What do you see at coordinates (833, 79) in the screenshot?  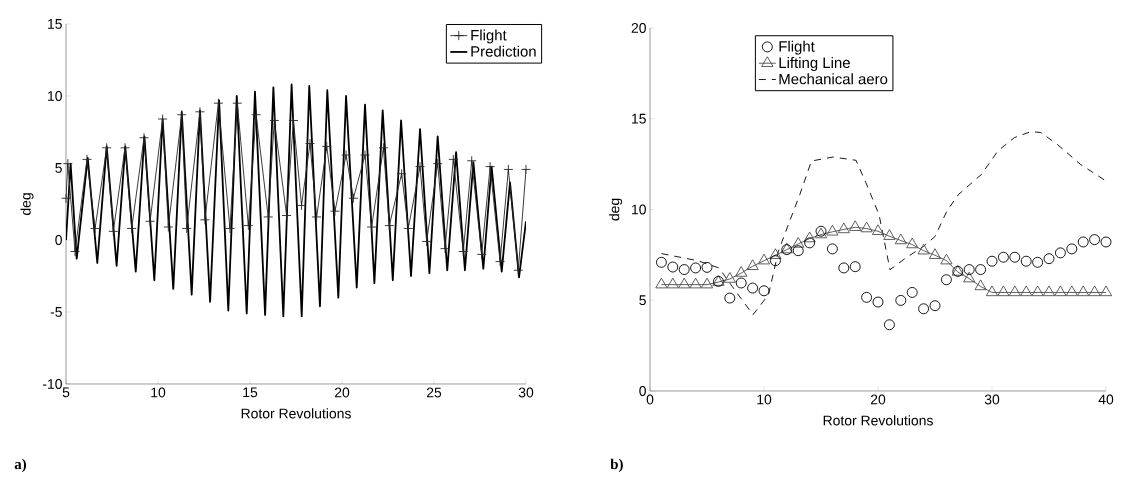 I see `legend-label: Mechanical aero` at bounding box center [833, 79].